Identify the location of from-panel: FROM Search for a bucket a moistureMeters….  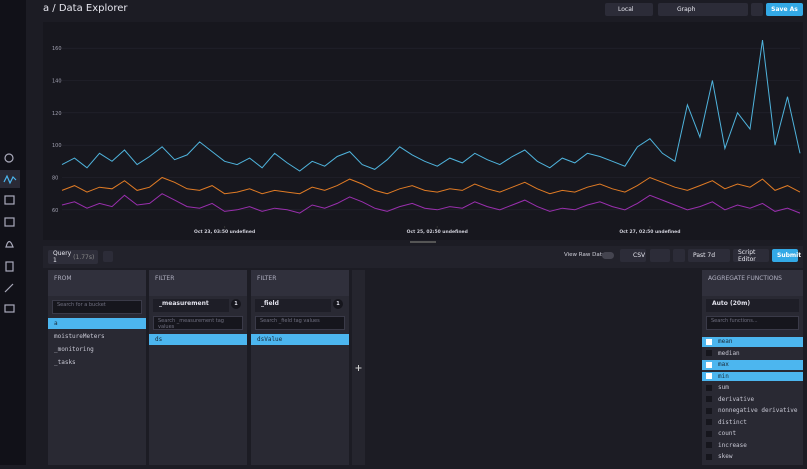
(97, 367).